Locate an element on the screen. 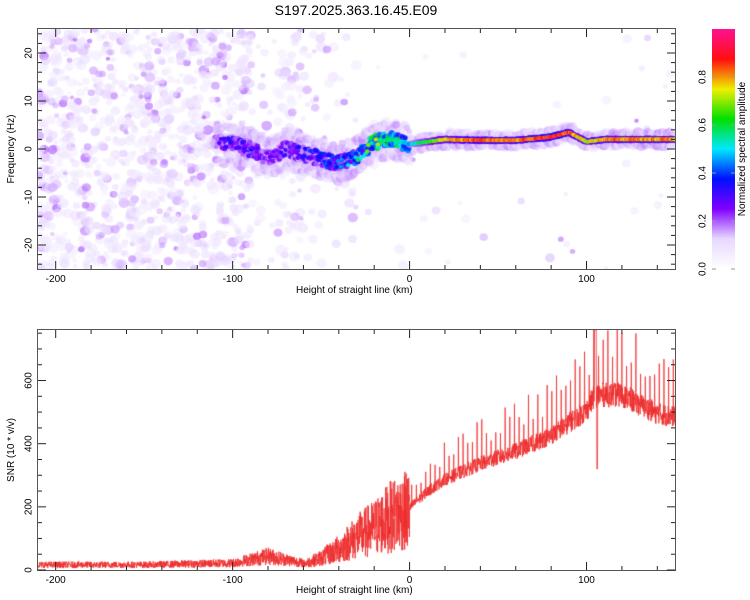 Image resolution: width=750 pixels, height=600 pixels. colorbar-tick-label: 0.0 is located at coordinates (703, 269).